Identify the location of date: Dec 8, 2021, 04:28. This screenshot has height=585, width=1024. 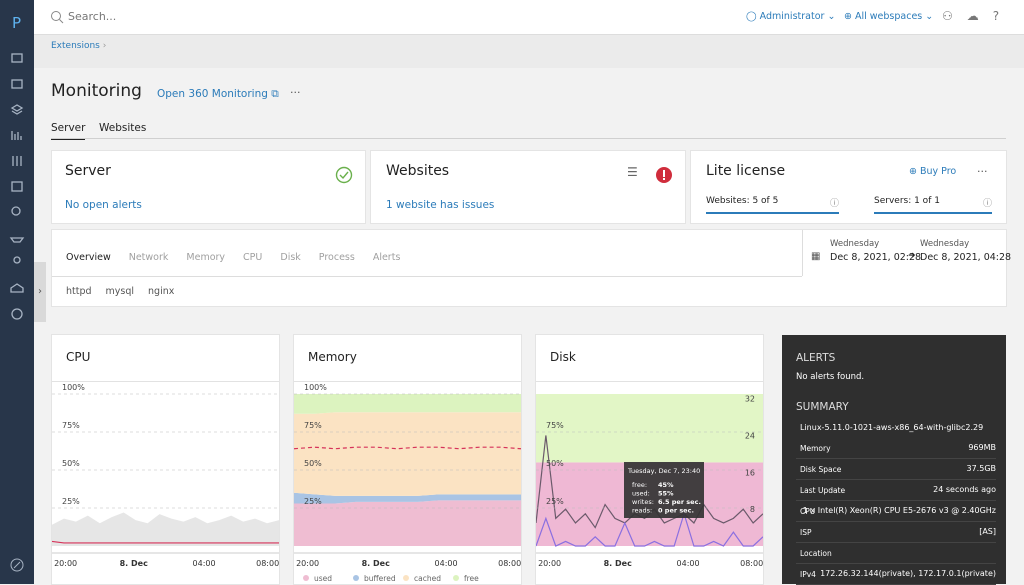
(966, 257).